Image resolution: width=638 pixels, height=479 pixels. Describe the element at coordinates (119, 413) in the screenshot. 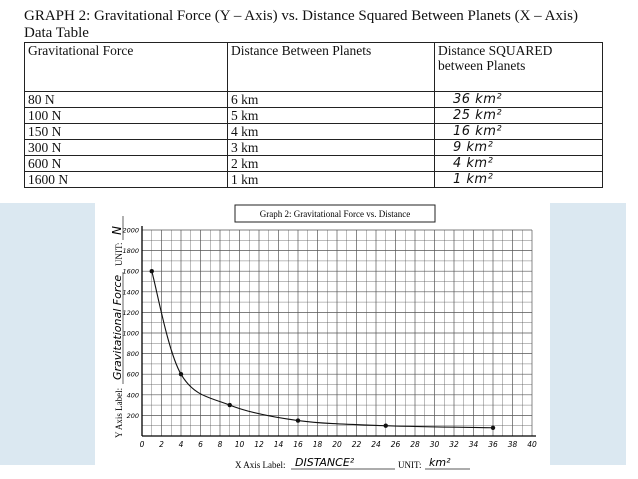

I see `y-axis-label-prefix: Y Axis Label:` at that location.